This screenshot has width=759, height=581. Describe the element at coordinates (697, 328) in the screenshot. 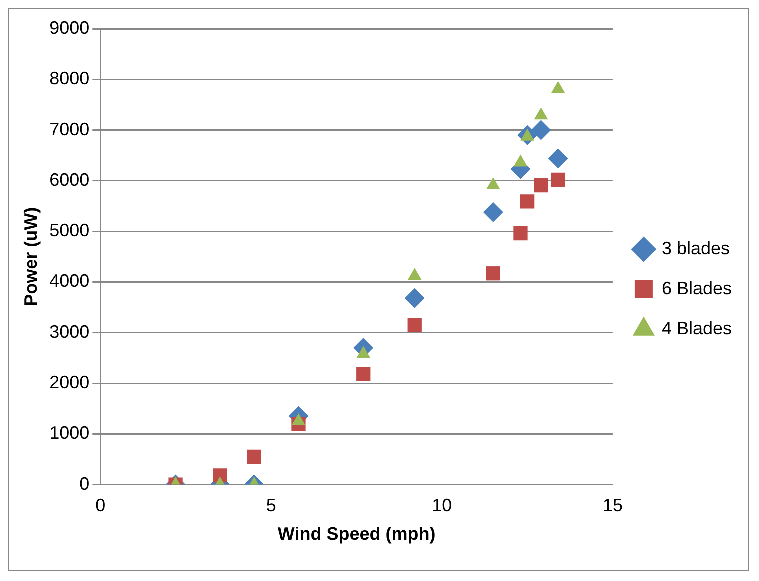

I see `legend-label: 4 Blades` at that location.